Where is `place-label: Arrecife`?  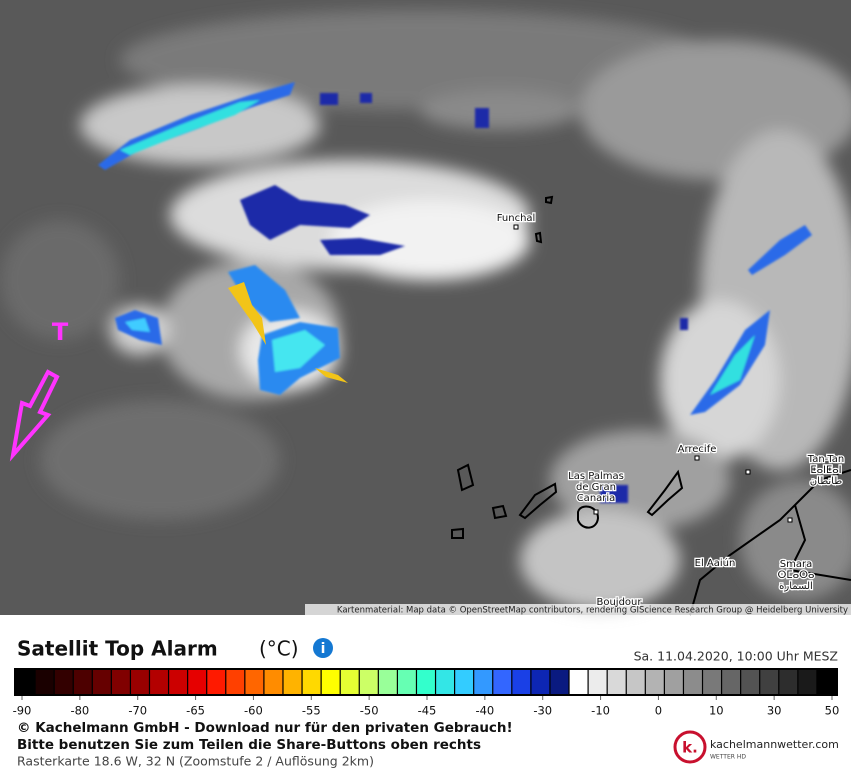
place-label: Arrecife is located at coordinates (697, 449).